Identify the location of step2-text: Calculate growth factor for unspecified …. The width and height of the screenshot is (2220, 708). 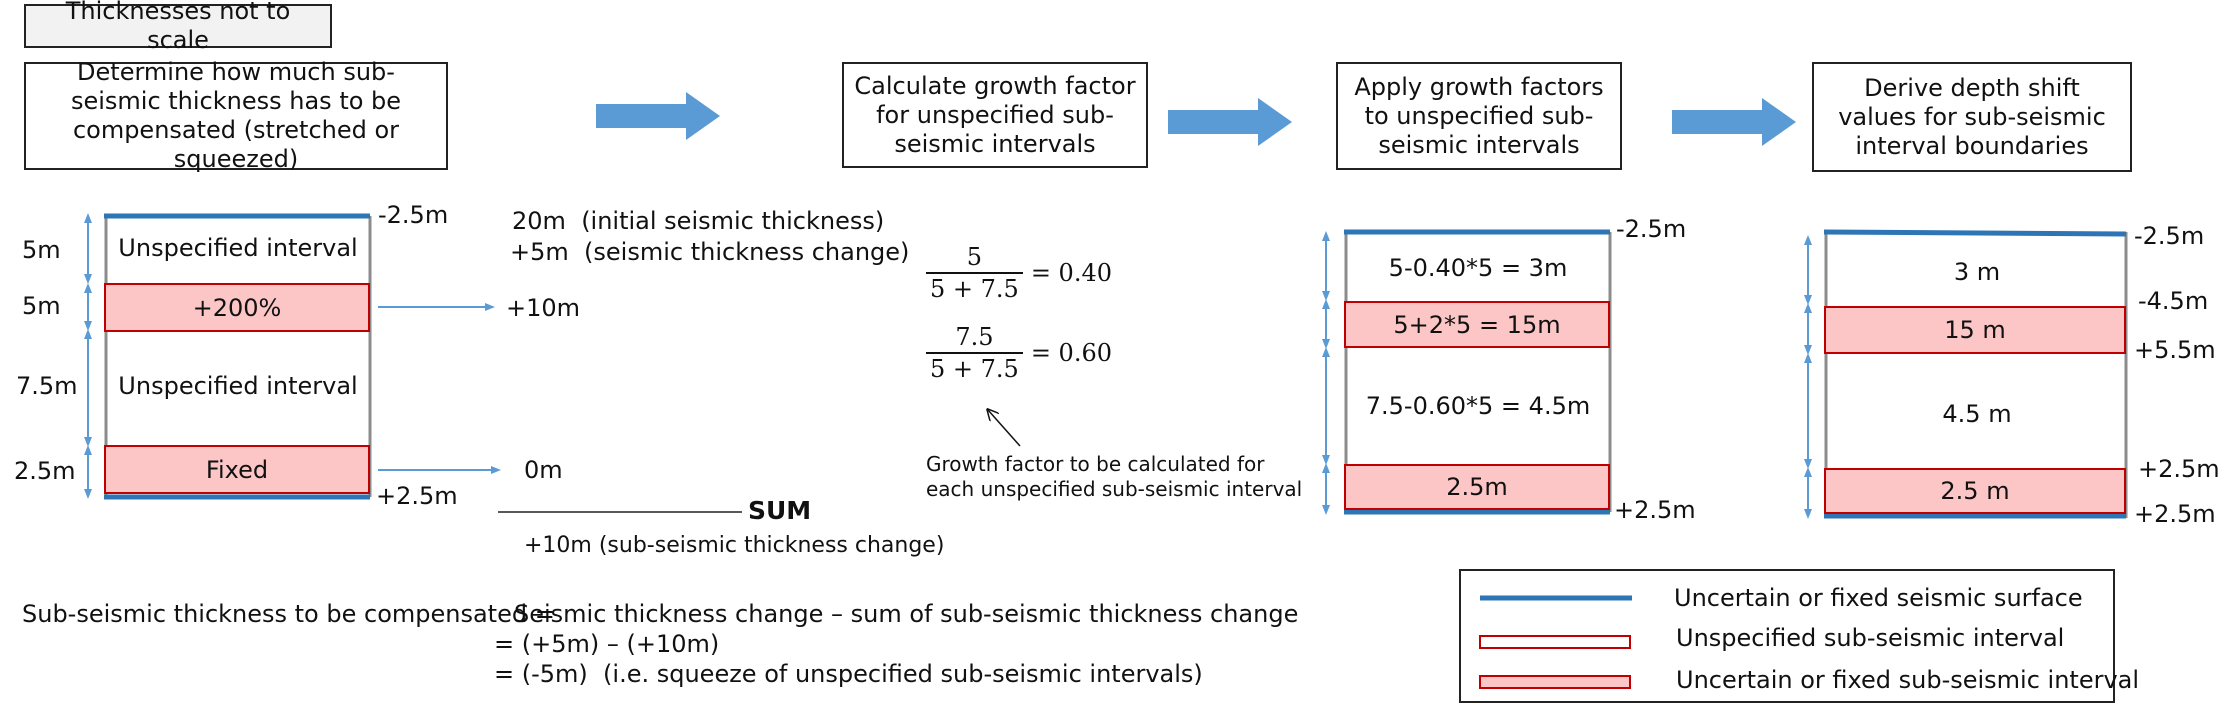
(995, 114).